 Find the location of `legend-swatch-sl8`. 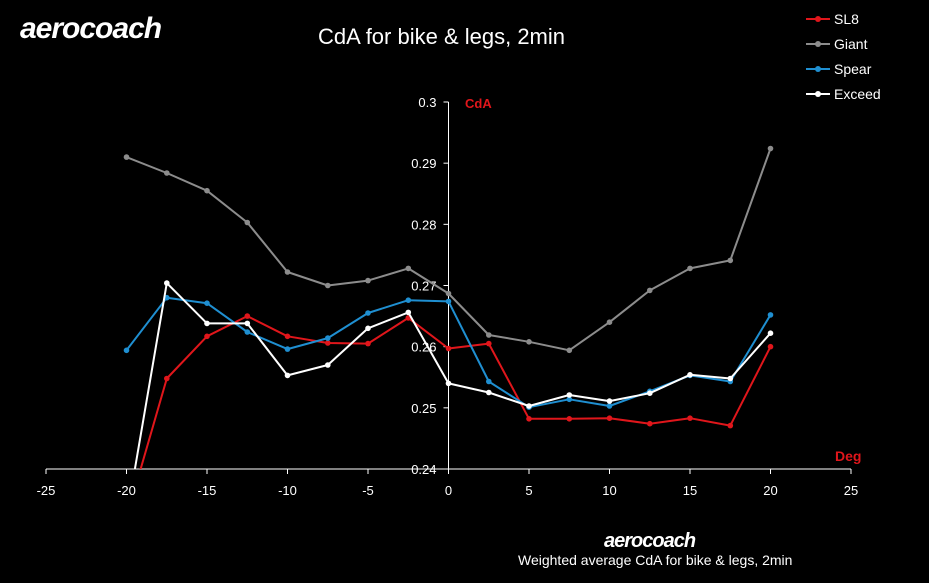

legend-swatch-sl8 is located at coordinates (818, 18).